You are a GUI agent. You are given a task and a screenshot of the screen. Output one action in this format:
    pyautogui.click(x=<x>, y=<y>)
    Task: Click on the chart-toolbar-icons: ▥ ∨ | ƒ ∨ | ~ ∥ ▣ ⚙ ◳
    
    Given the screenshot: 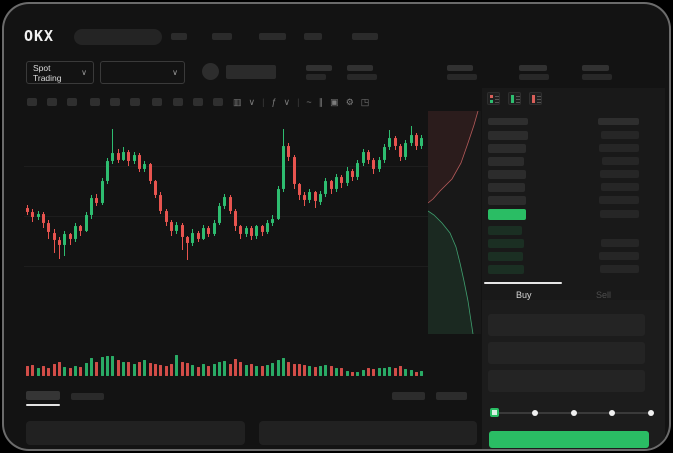 What is the action you would take?
    pyautogui.click(x=301, y=102)
    